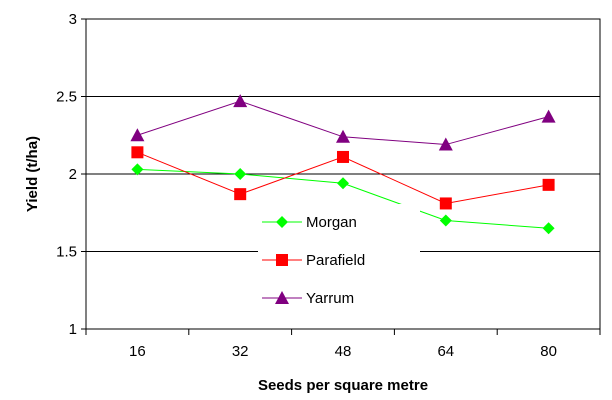 This screenshot has height=400, width=612. I want to click on x-tick-label-32: 32, so click(240, 351).